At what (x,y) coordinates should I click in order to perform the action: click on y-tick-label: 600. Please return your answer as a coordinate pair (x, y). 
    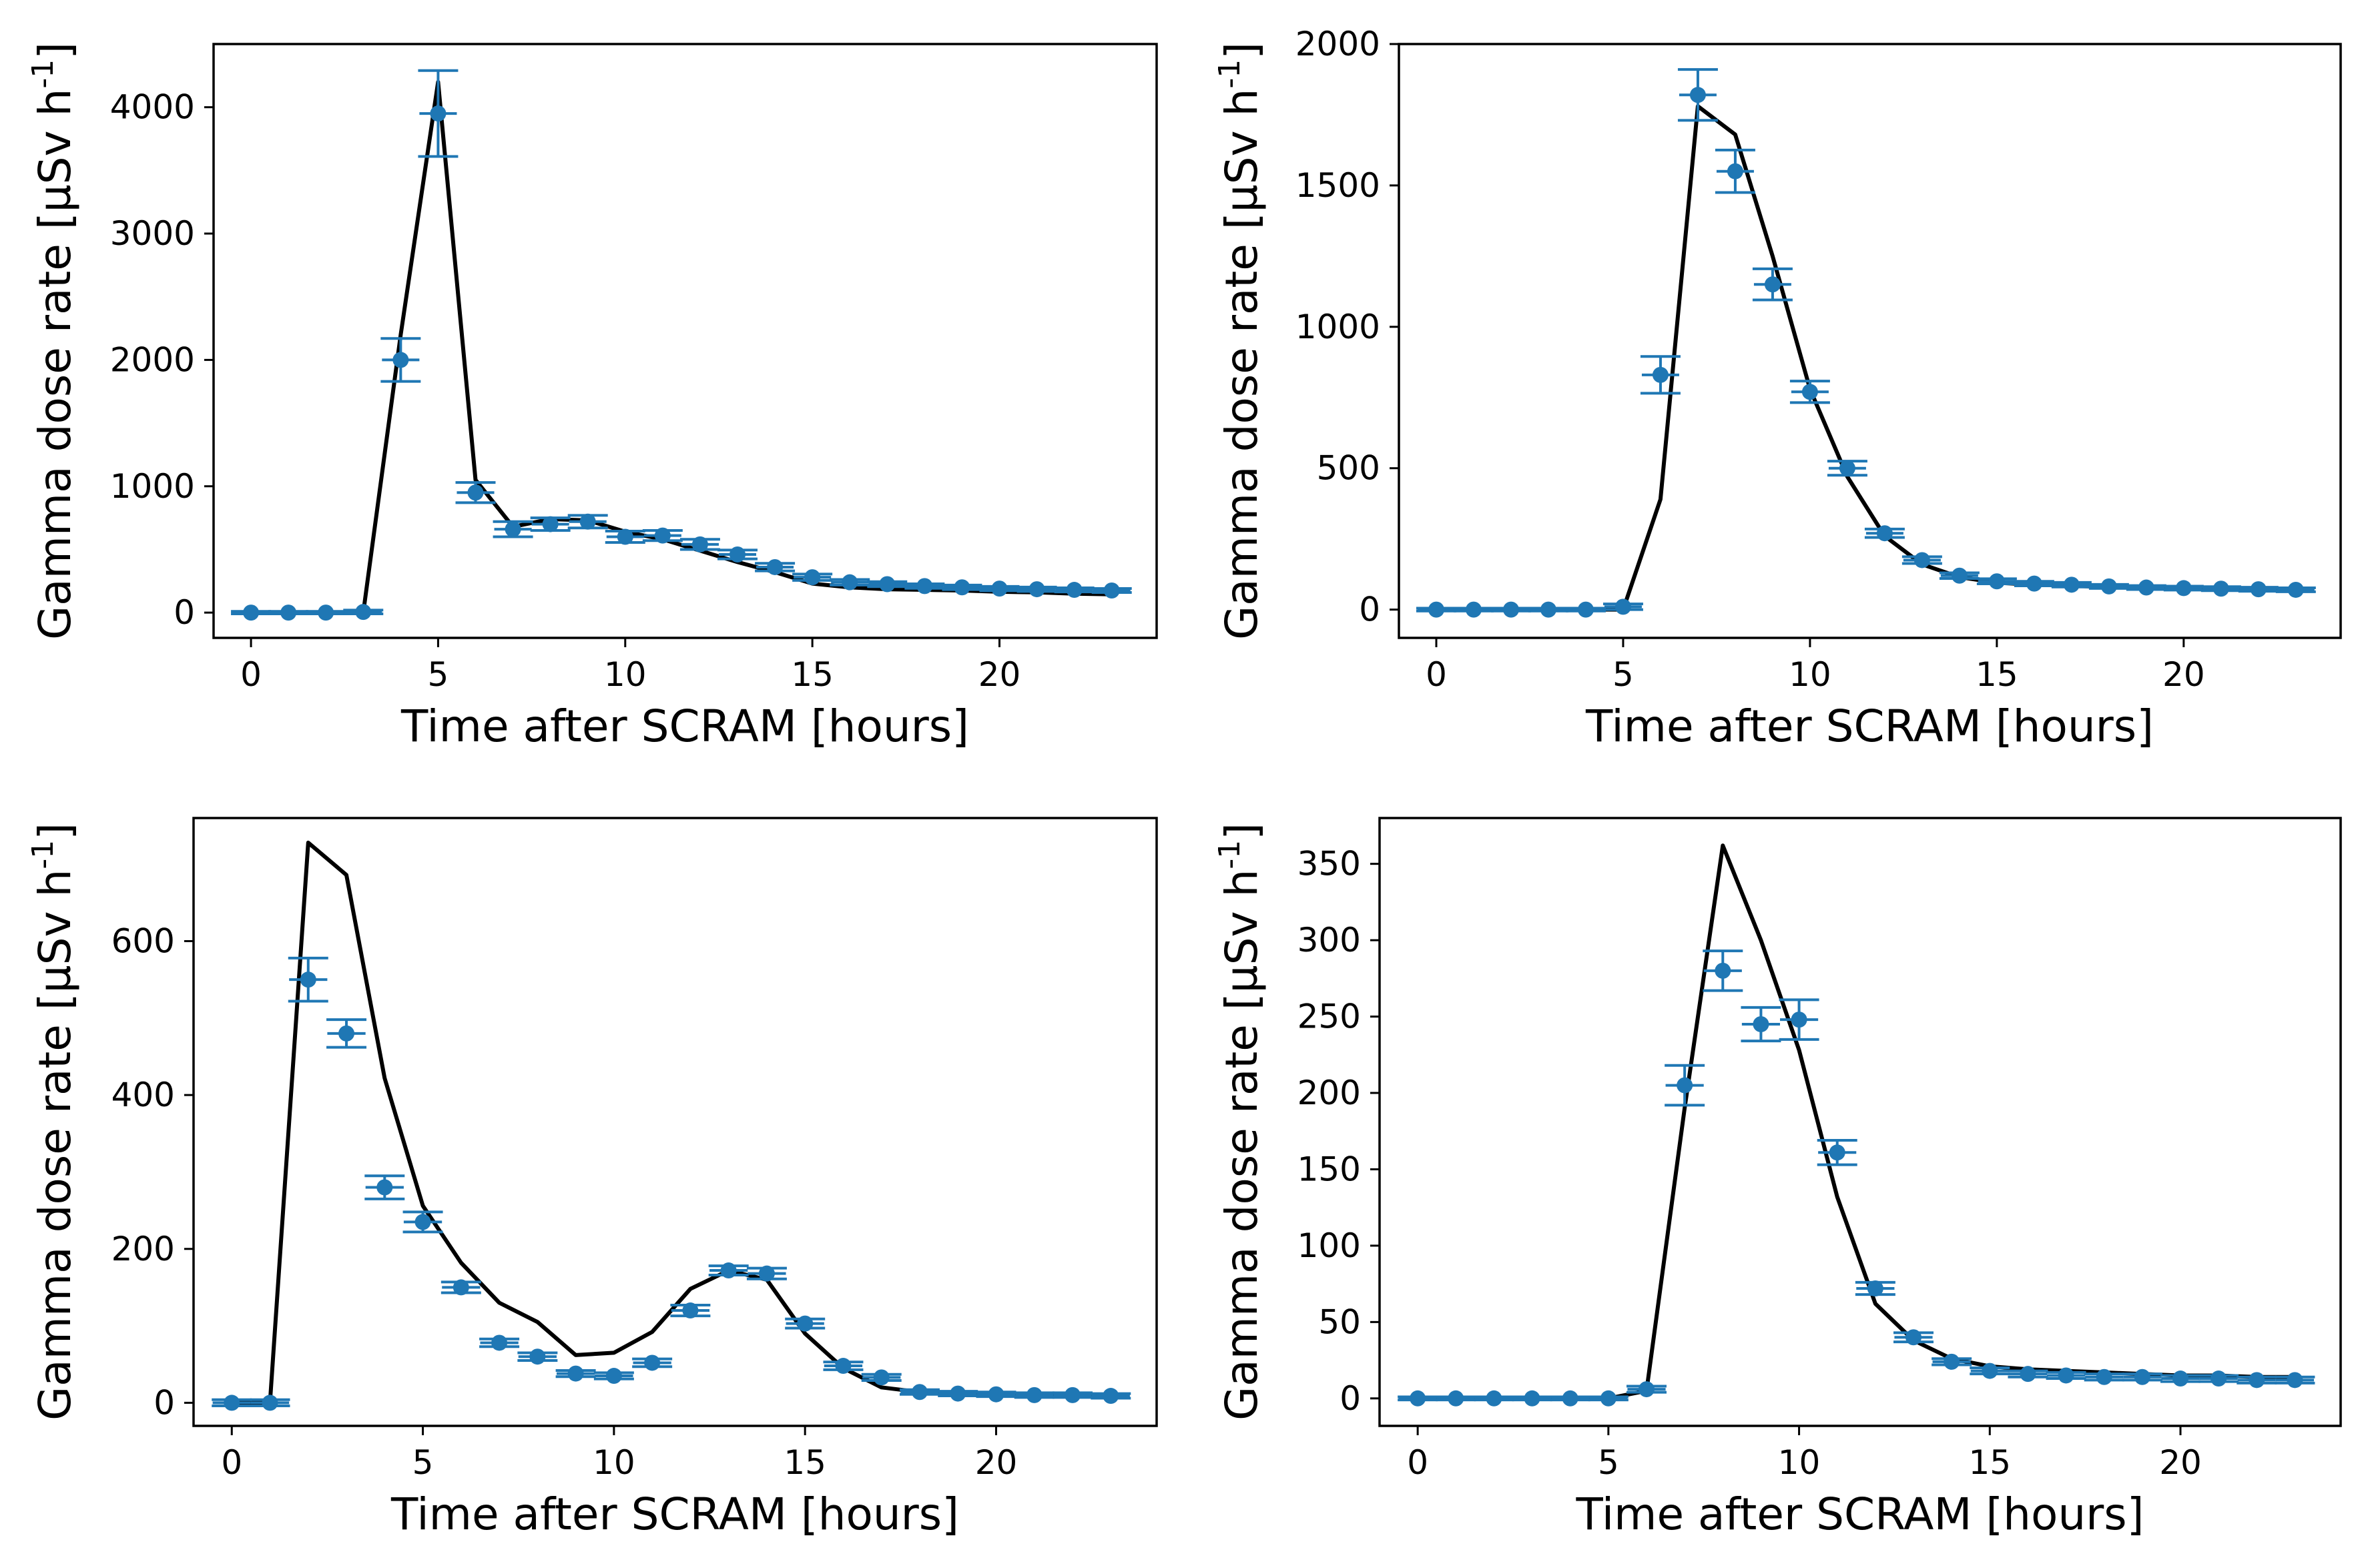
    Looking at the image, I should click on (143, 941).